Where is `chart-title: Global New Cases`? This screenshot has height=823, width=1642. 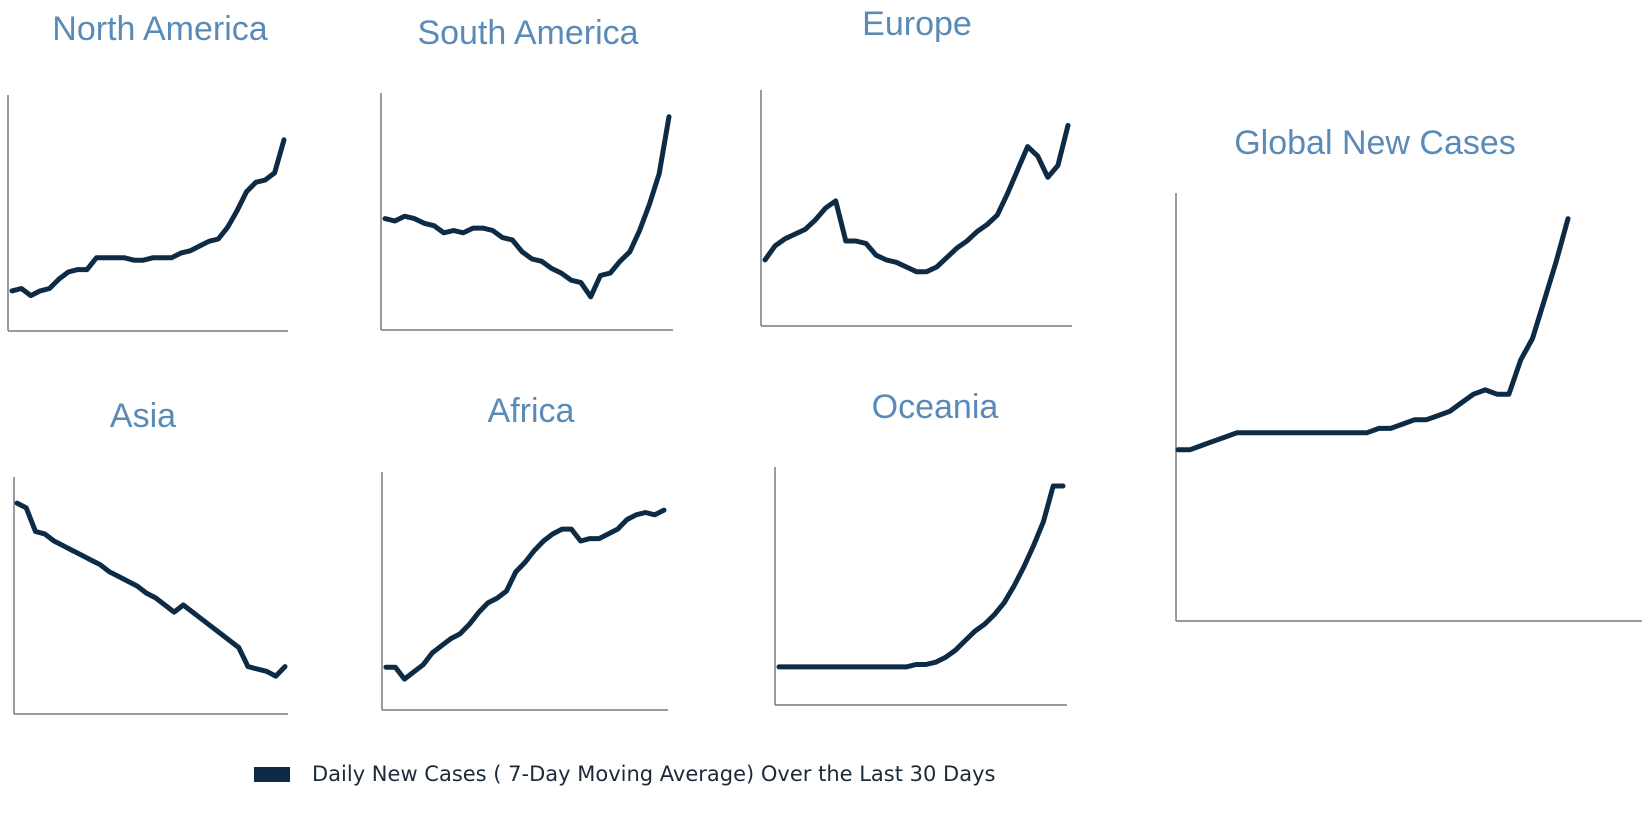 chart-title: Global New Cases is located at coordinates (1375, 143).